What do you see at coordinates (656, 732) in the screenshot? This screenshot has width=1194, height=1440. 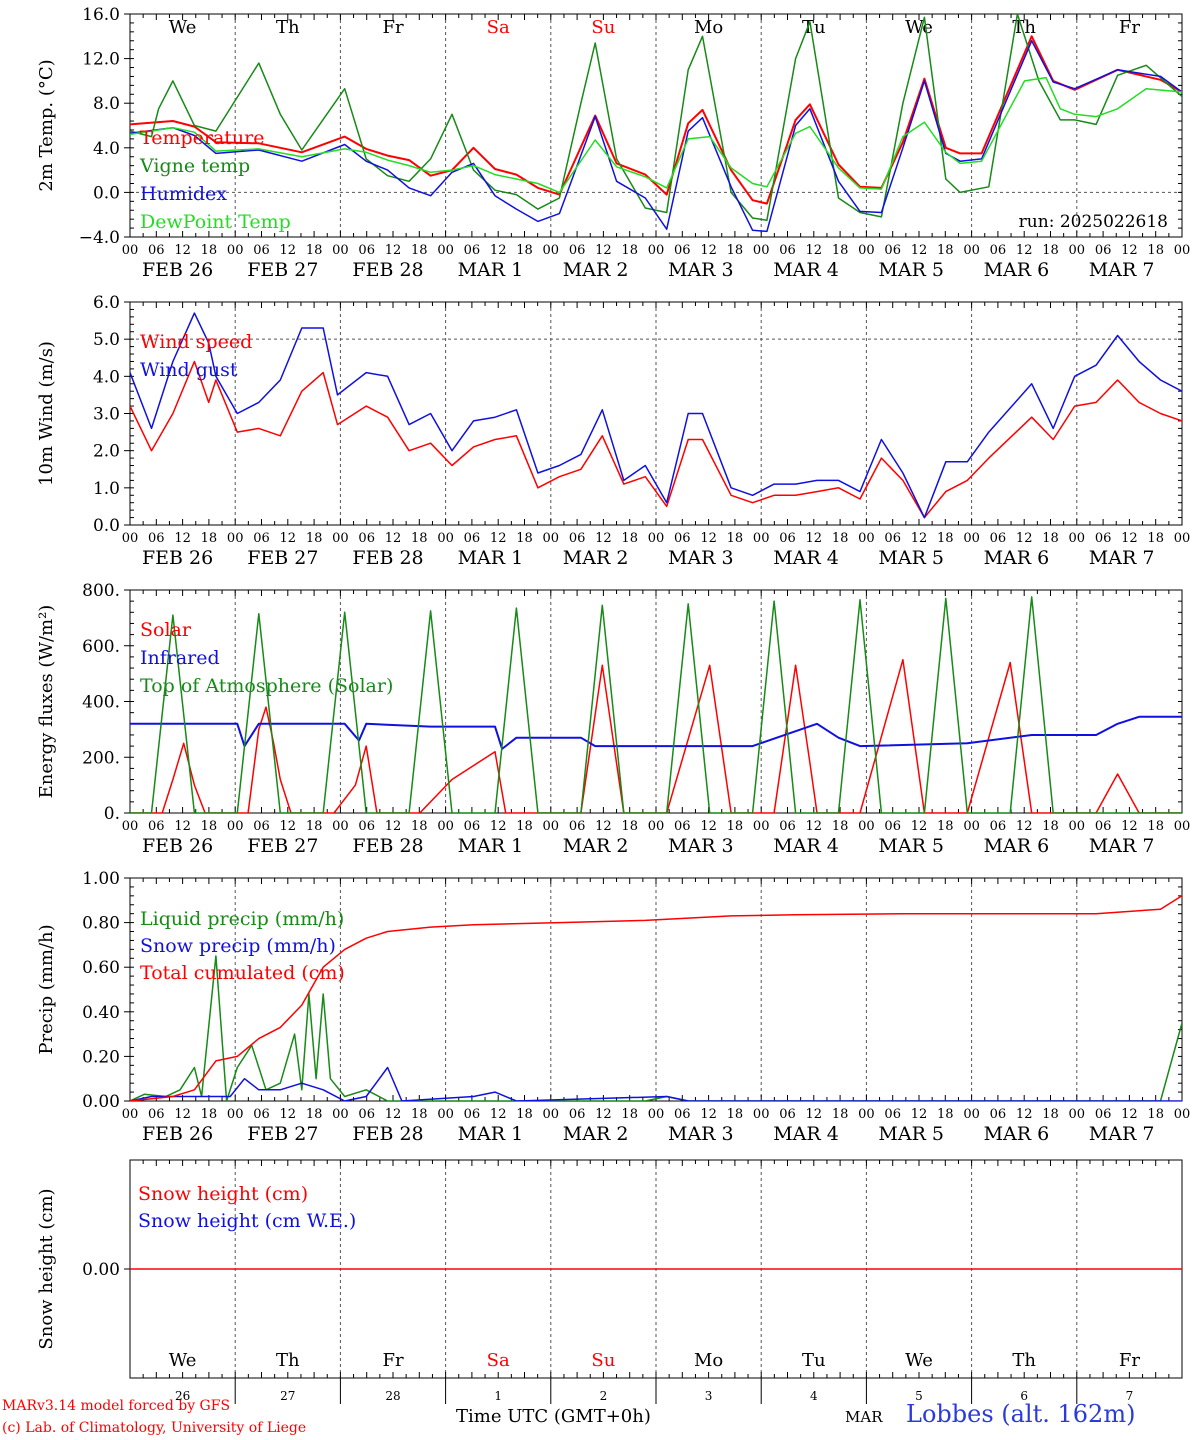 I see `series-line-infrared` at bounding box center [656, 732].